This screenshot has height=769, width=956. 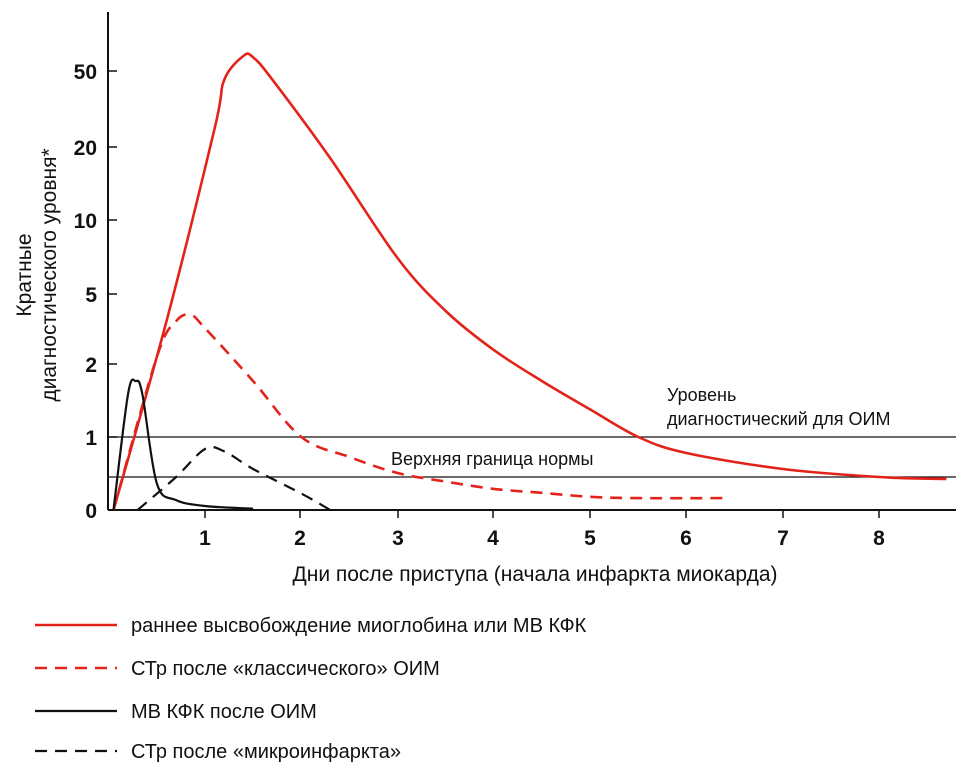 What do you see at coordinates (701, 395) in the screenshot?
I see `diagnostic-level-label-line1: Уровень` at bounding box center [701, 395].